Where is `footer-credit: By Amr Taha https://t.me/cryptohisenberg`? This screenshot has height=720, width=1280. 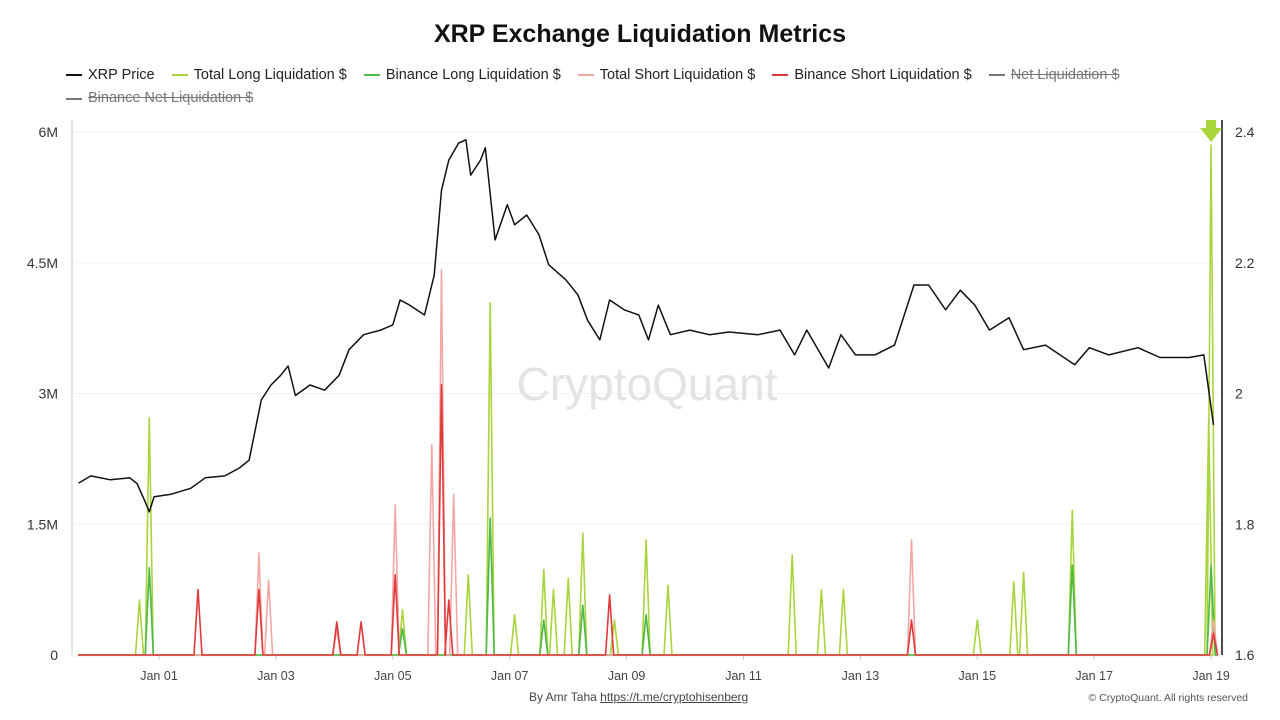 footer-credit: By Amr Taha https://t.me/cryptohisenberg is located at coordinates (638, 697).